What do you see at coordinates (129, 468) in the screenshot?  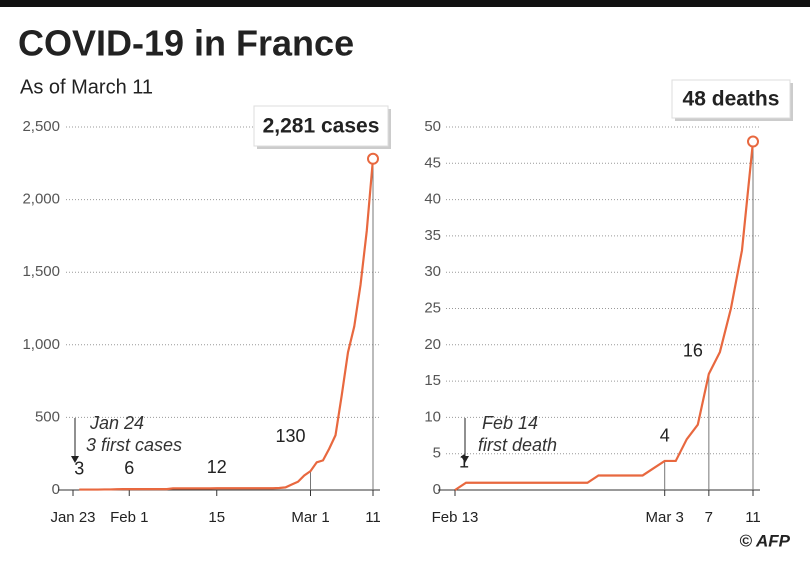 I see `value-label: 6` at bounding box center [129, 468].